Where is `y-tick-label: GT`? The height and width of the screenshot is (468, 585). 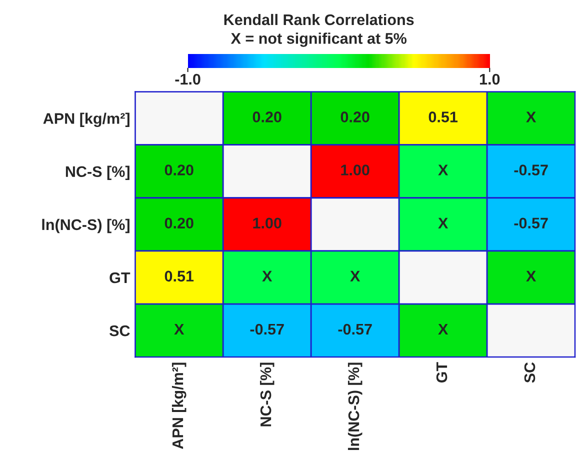 y-tick-label: GT is located at coordinates (120, 278).